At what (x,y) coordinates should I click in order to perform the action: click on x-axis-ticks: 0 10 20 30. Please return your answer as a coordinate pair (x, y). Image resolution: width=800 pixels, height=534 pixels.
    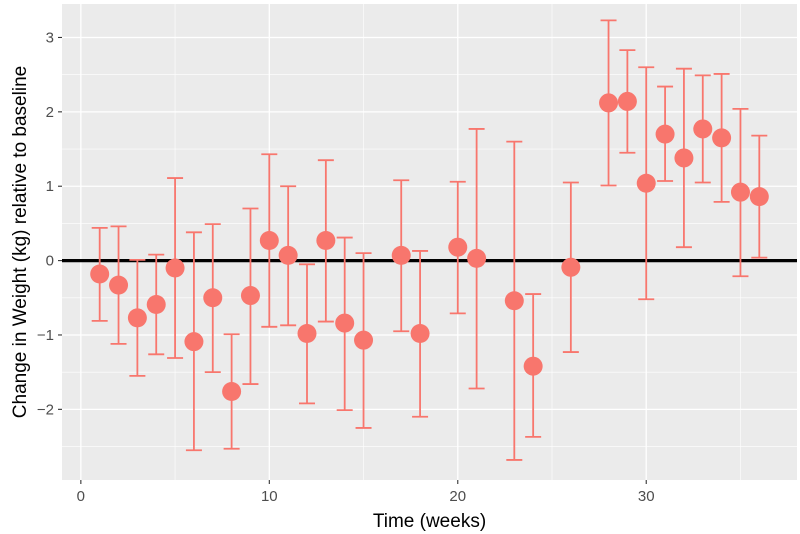
    Looking at the image, I should click on (366, 492).